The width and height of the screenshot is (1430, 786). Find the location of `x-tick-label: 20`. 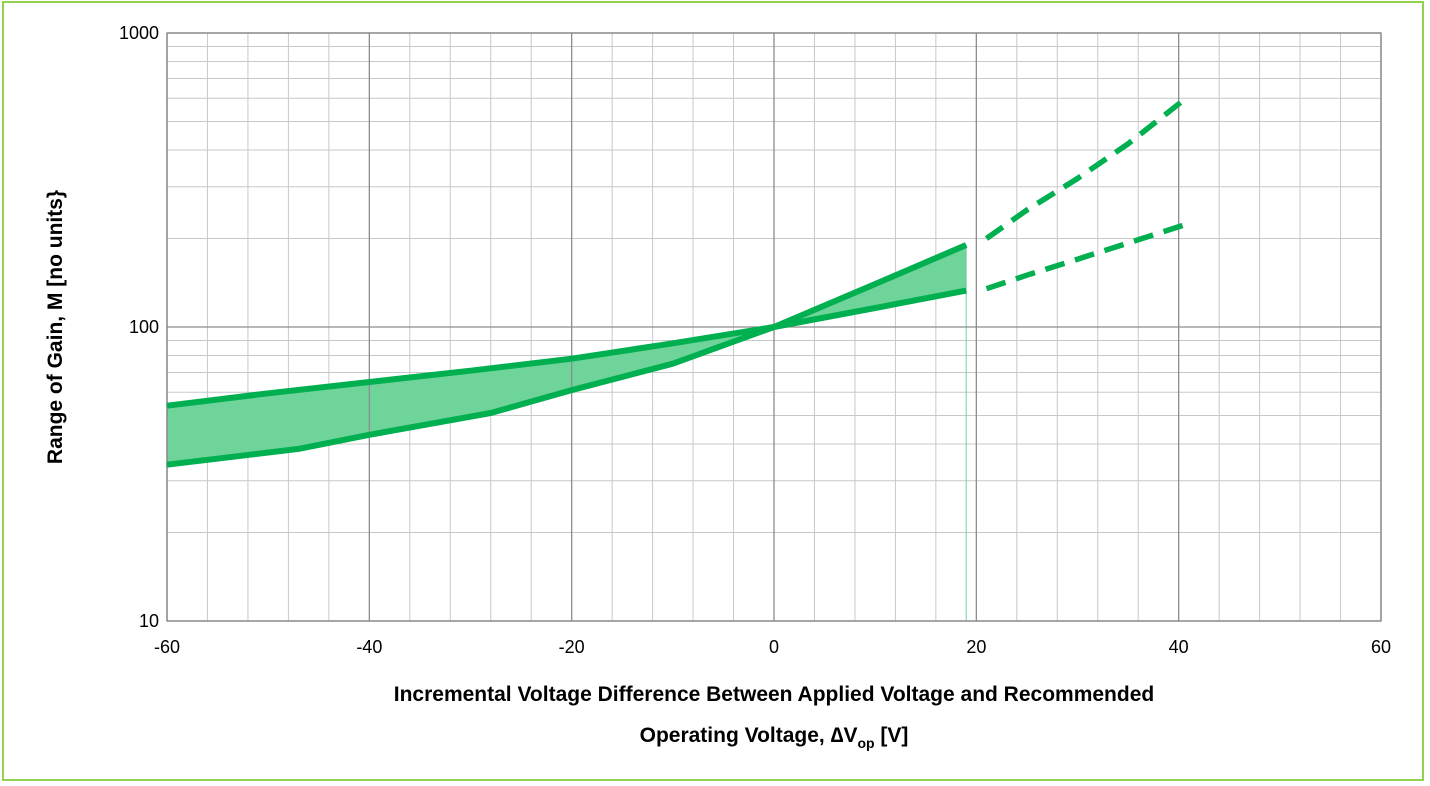

x-tick-label: 20 is located at coordinates (976, 647).